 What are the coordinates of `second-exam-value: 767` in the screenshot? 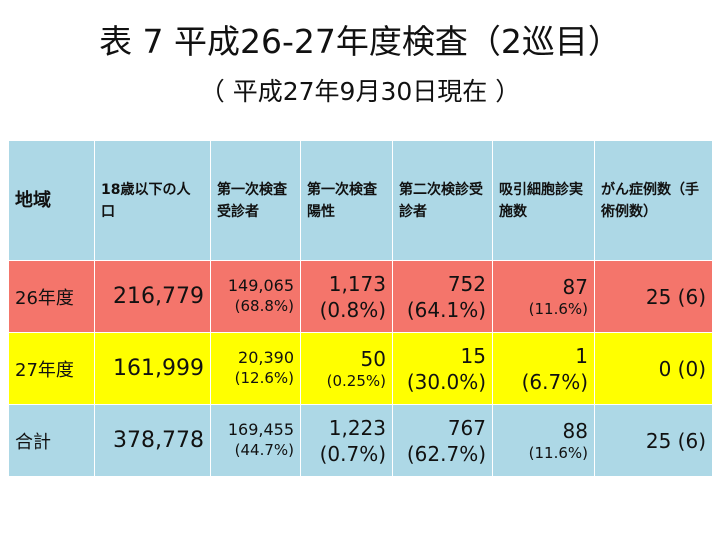 It's located at (466, 427).